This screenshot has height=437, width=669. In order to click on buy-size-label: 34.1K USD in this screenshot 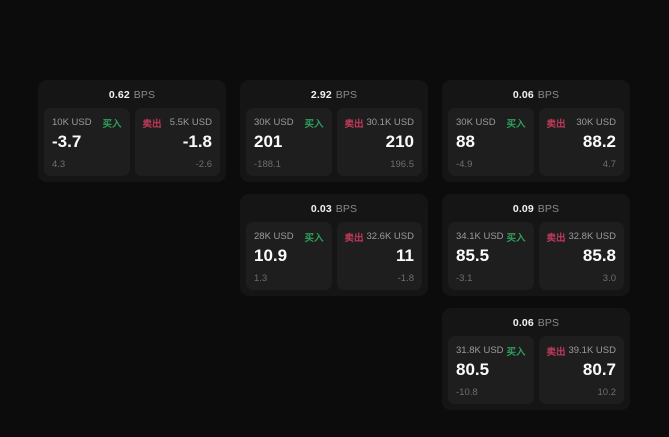, I will do `click(480, 236)`.